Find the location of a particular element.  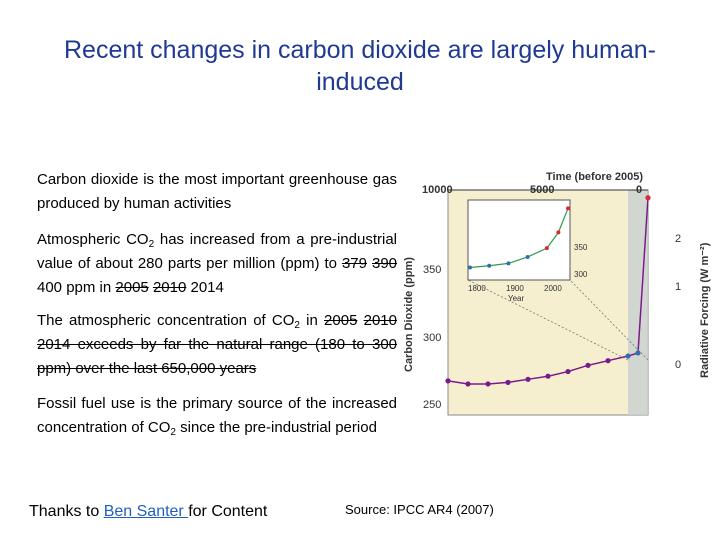

right-axis-label: Radiative Forcing (W m⁻²) is located at coordinates (705, 310).